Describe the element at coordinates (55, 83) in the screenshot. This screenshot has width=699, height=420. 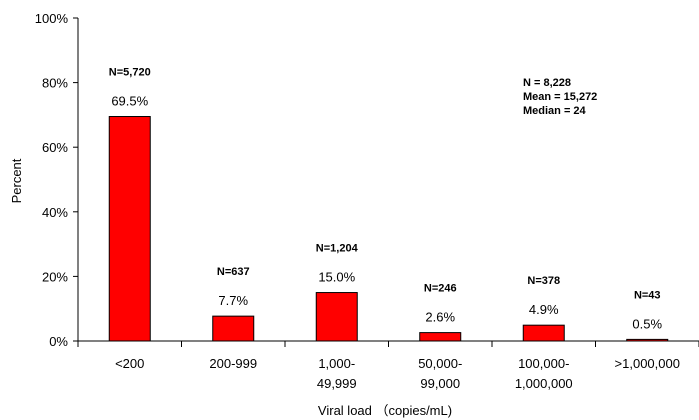
I see `y-tick-label: 80%` at that location.